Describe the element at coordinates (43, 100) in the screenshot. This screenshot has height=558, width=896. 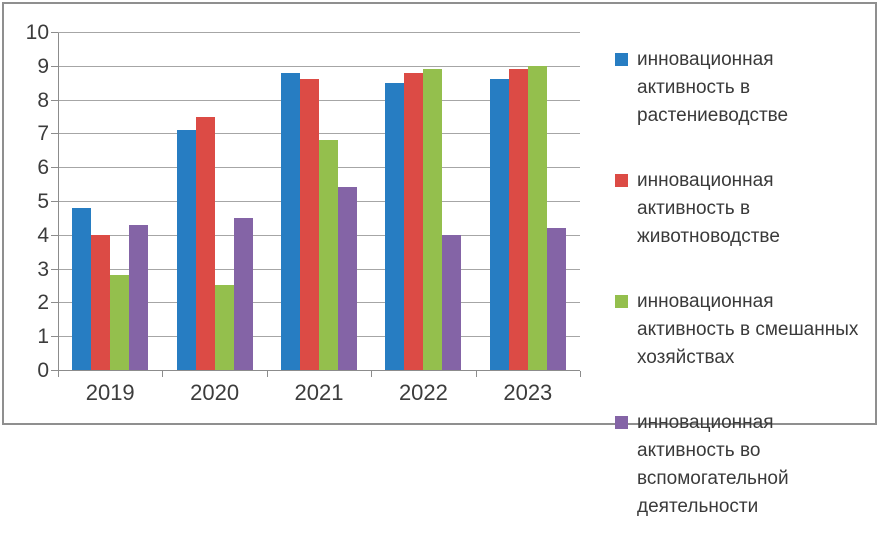
I see `y-tick-label: 8` at that location.